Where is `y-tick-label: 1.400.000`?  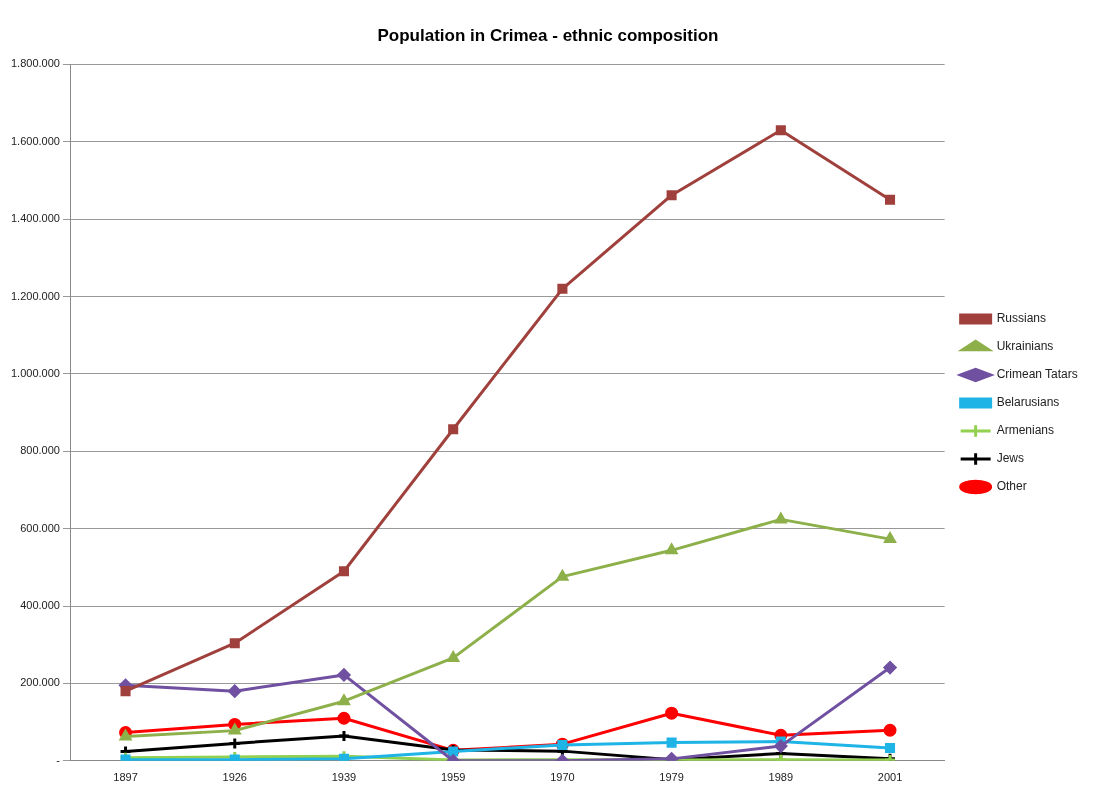 y-tick-label: 1.400.000 is located at coordinates (35, 218).